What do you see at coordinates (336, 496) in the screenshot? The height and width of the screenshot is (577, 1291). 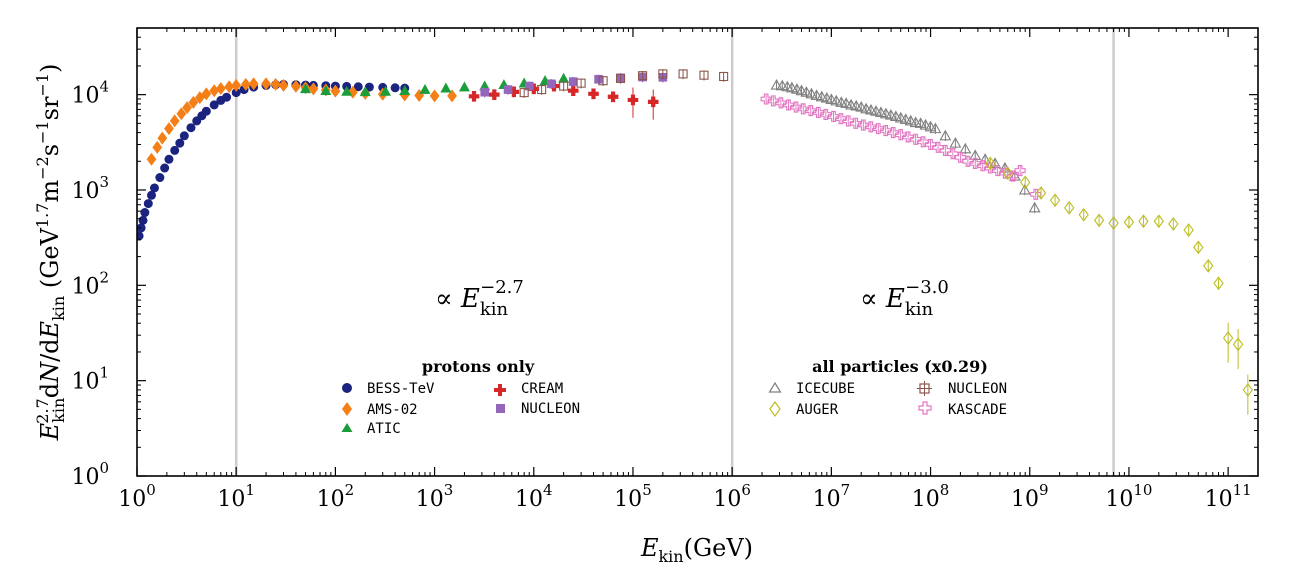 I see `x-tick-label: 10²` at bounding box center [336, 496].